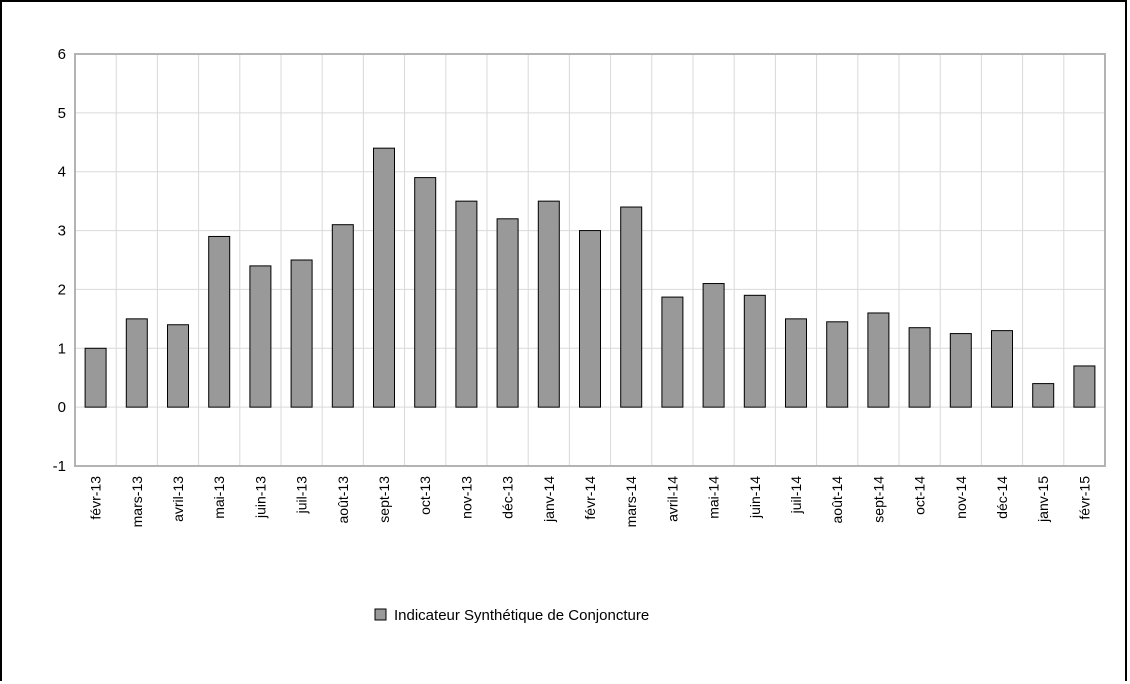 The height and width of the screenshot is (684, 1130). I want to click on x-tick-label: mars-14, so click(631, 502).